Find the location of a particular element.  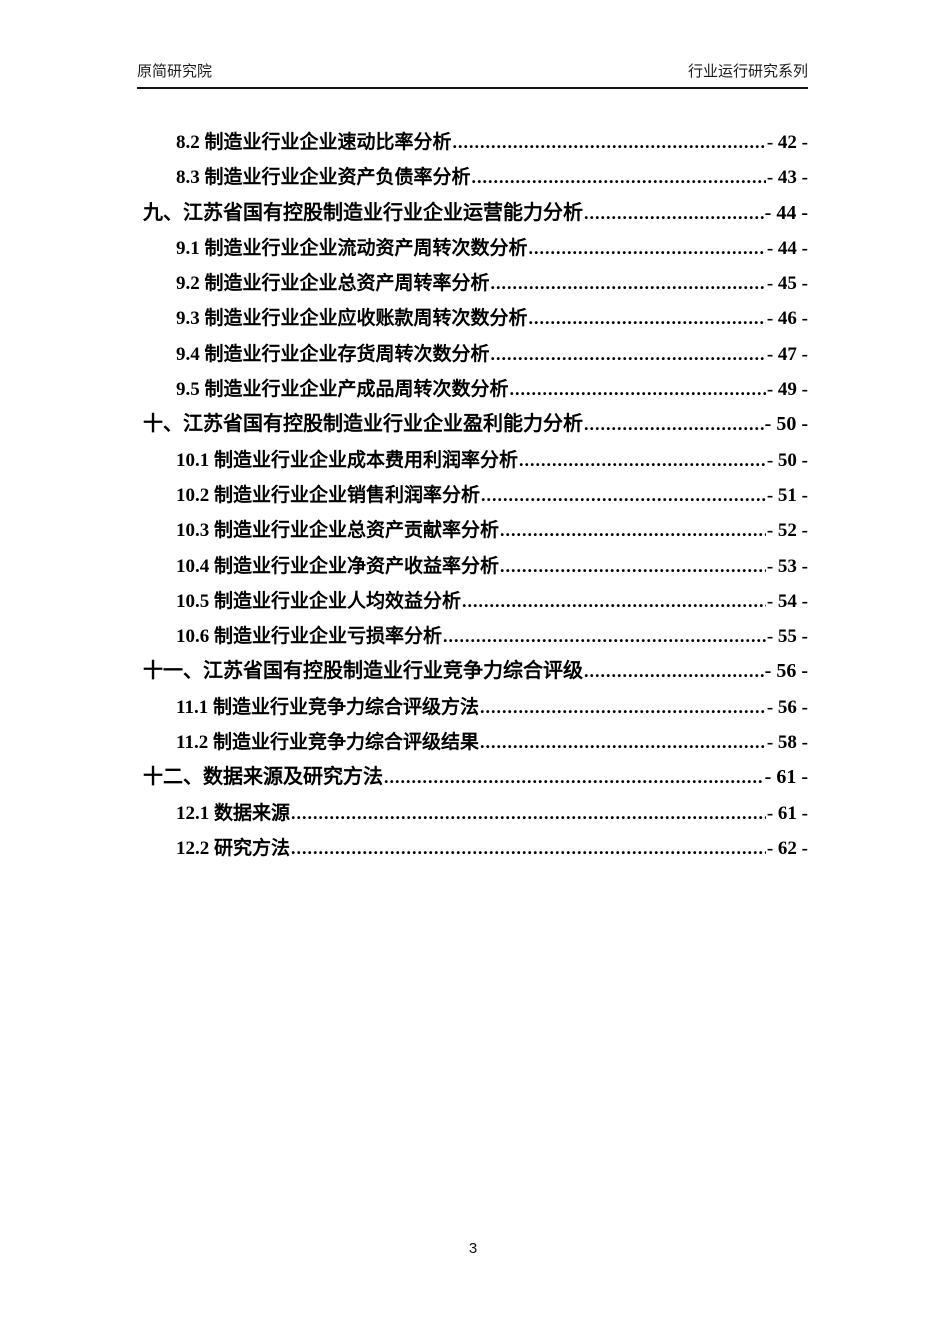

toc-entry: 8.2 制造业行业企业速动比率分析 - 42 - is located at coordinates (475, 142).